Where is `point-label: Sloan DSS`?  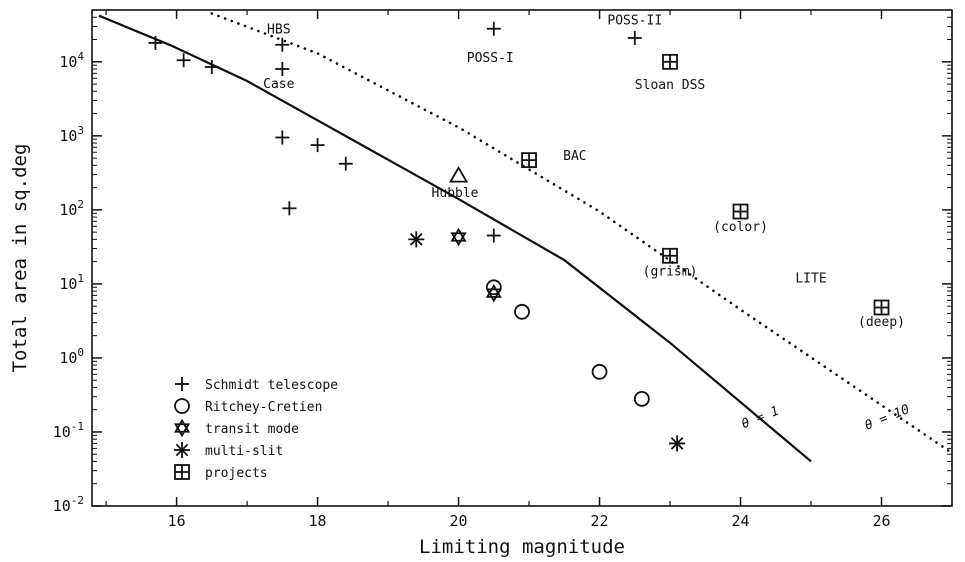
point-label: Sloan DSS is located at coordinates (670, 85).